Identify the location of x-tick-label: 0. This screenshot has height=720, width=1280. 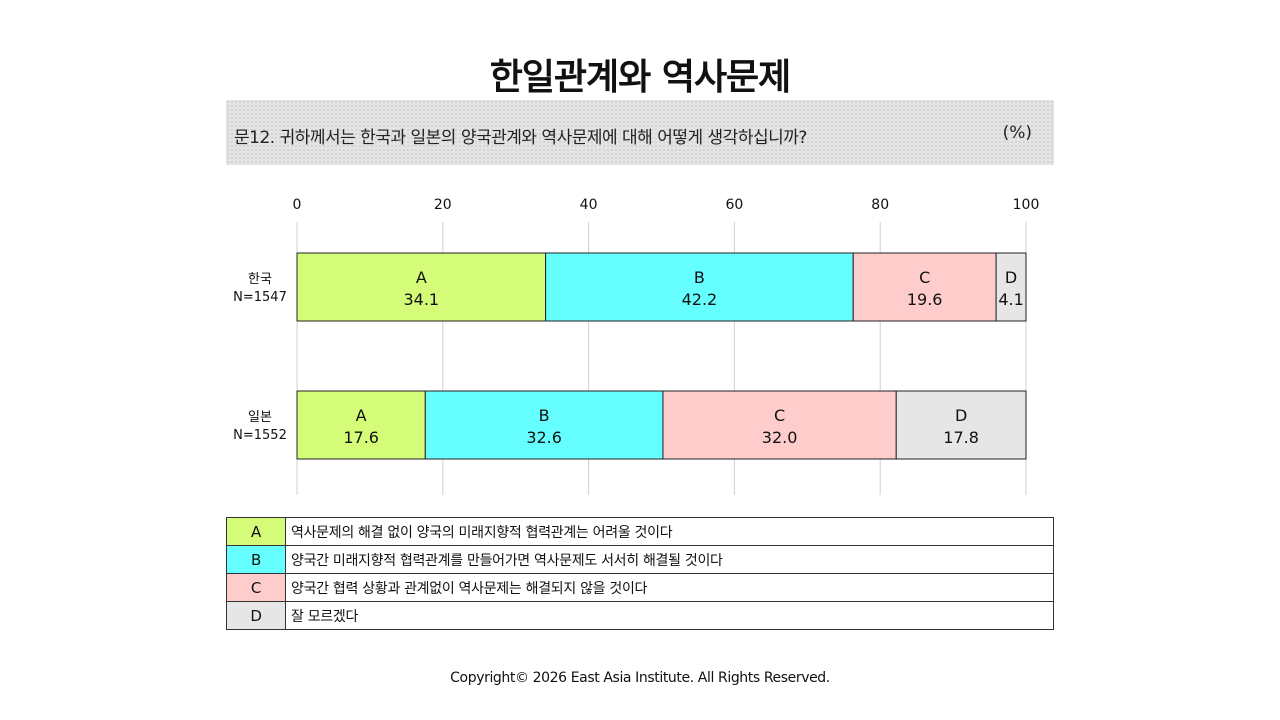
(297, 205).